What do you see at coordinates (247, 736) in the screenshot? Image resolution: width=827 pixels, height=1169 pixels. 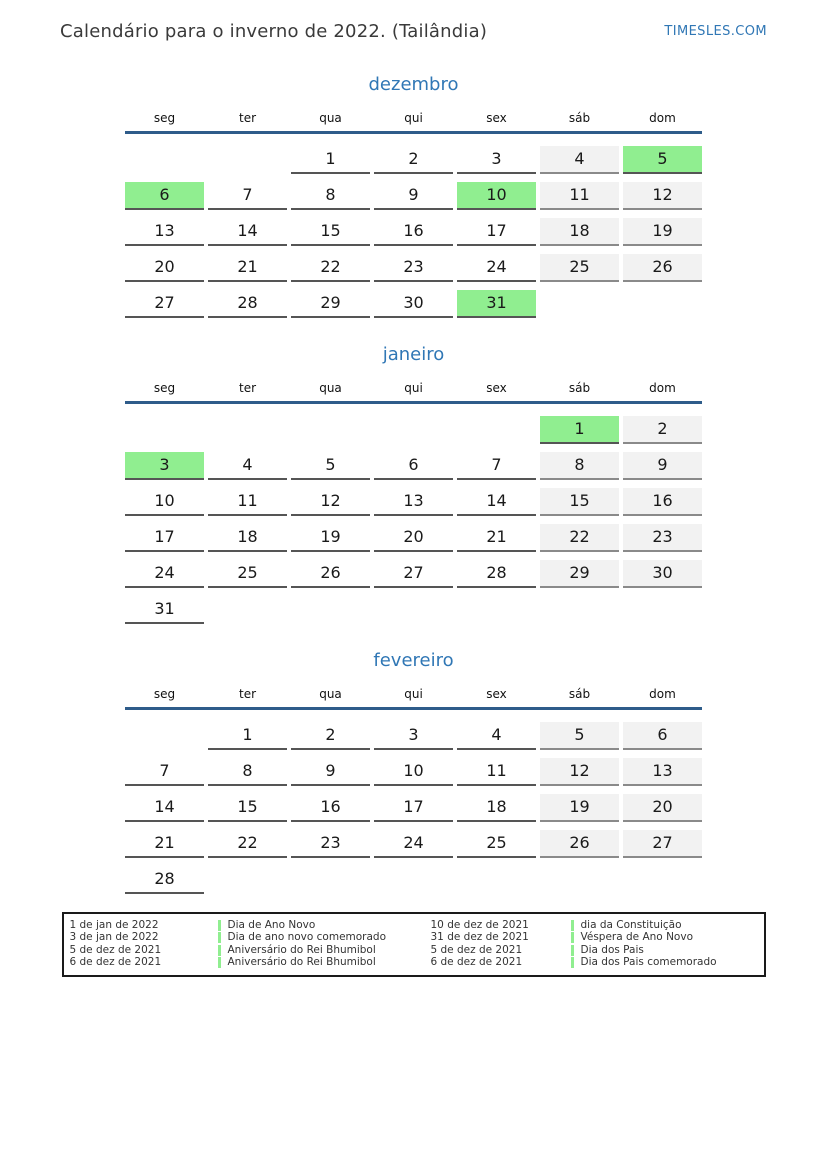 I see `day-cell: 1` at bounding box center [247, 736].